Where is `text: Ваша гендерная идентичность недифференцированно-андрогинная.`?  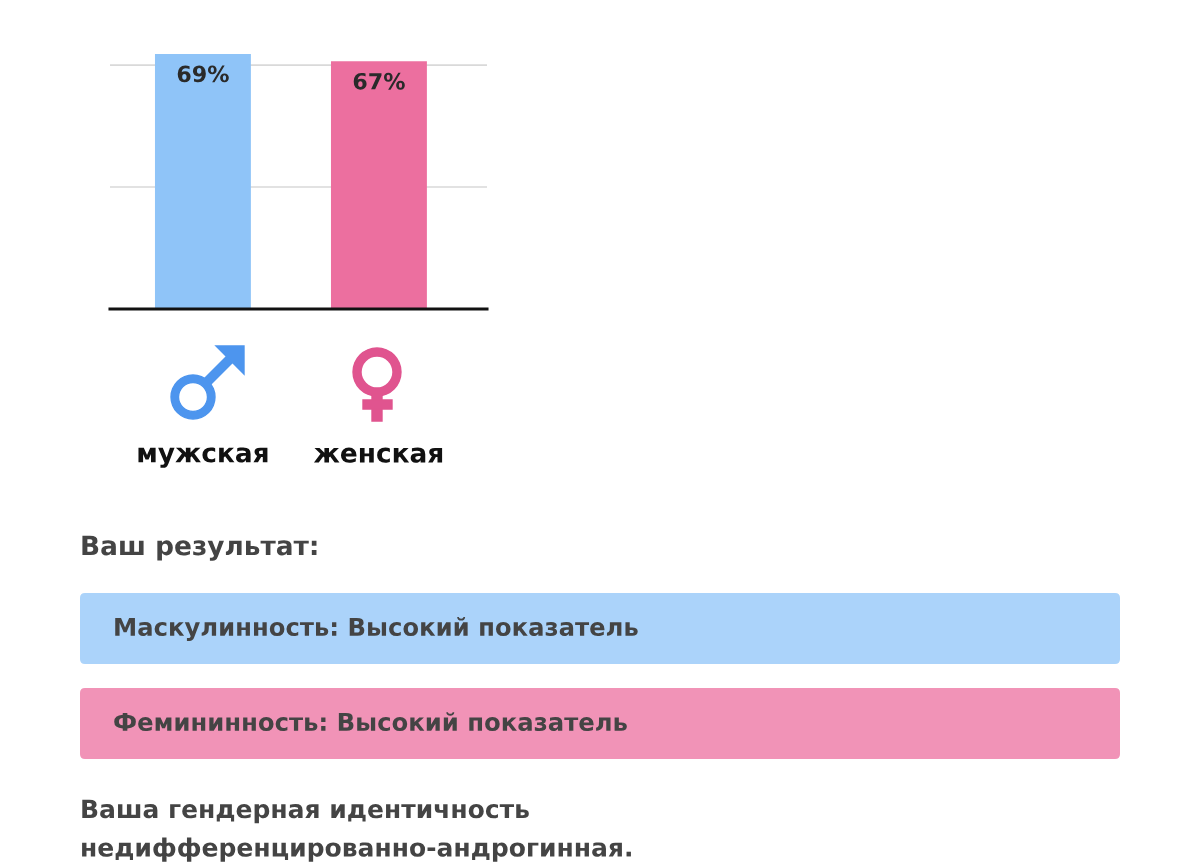 text: Ваша гендерная идентичность недифференцированно-андрогинная. is located at coordinates (356, 830).